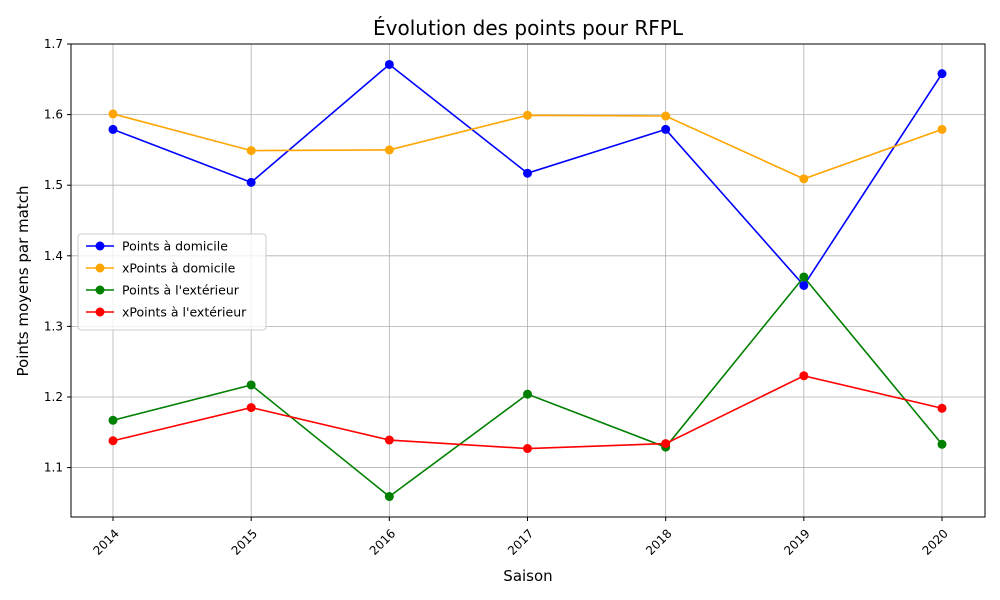 The height and width of the screenshot is (600, 1000). Describe the element at coordinates (382, 541) in the screenshot. I see `x-tick-label: 2016` at that location.